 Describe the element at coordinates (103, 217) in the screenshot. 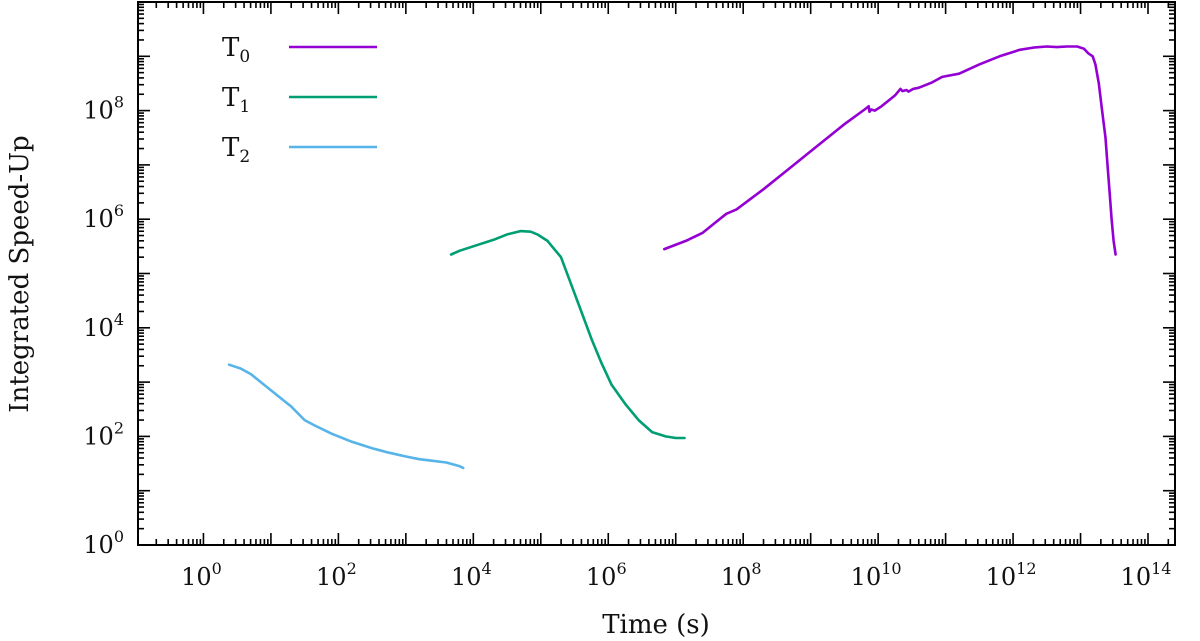

I see `y-tick-label: 10⁶` at that location.